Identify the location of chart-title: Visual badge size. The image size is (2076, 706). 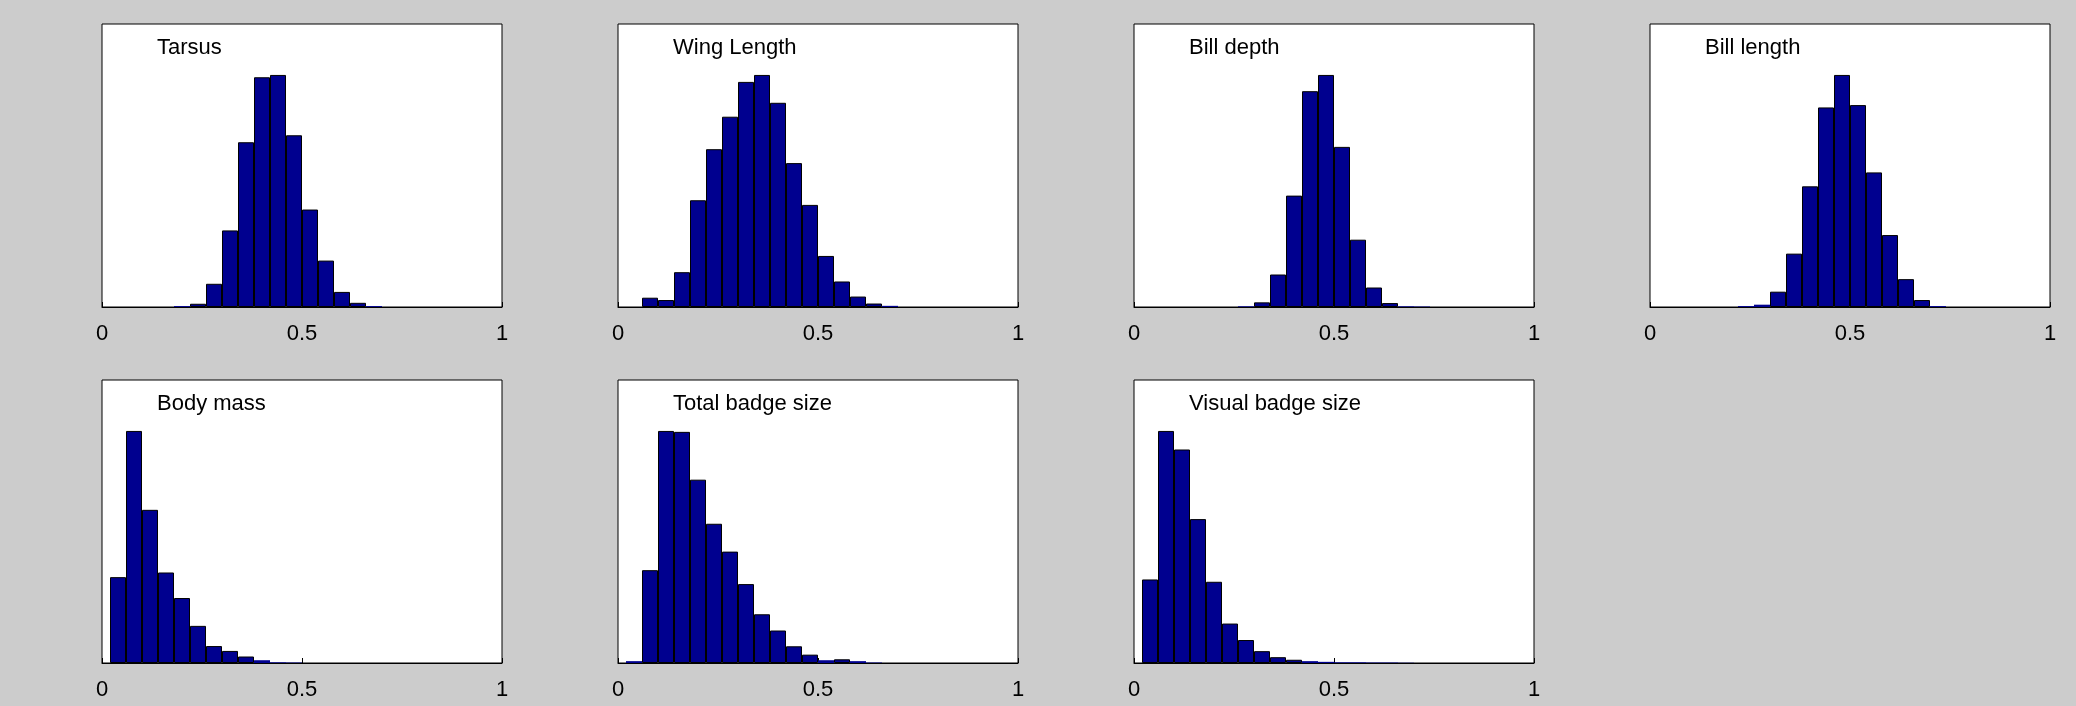
(1275, 402).